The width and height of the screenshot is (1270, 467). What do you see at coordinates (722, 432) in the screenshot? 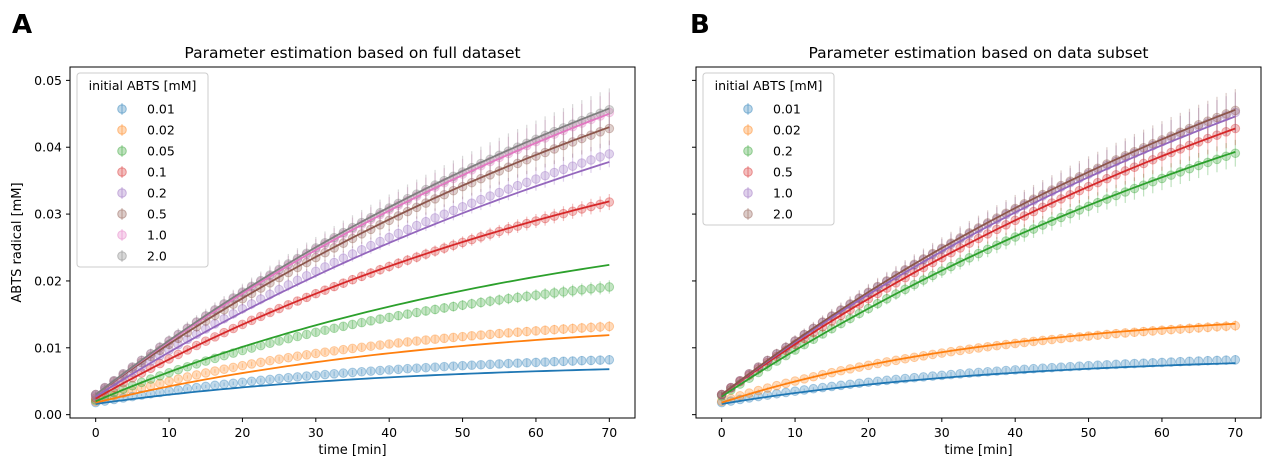
I see `x-tick-label: 0` at bounding box center [722, 432].